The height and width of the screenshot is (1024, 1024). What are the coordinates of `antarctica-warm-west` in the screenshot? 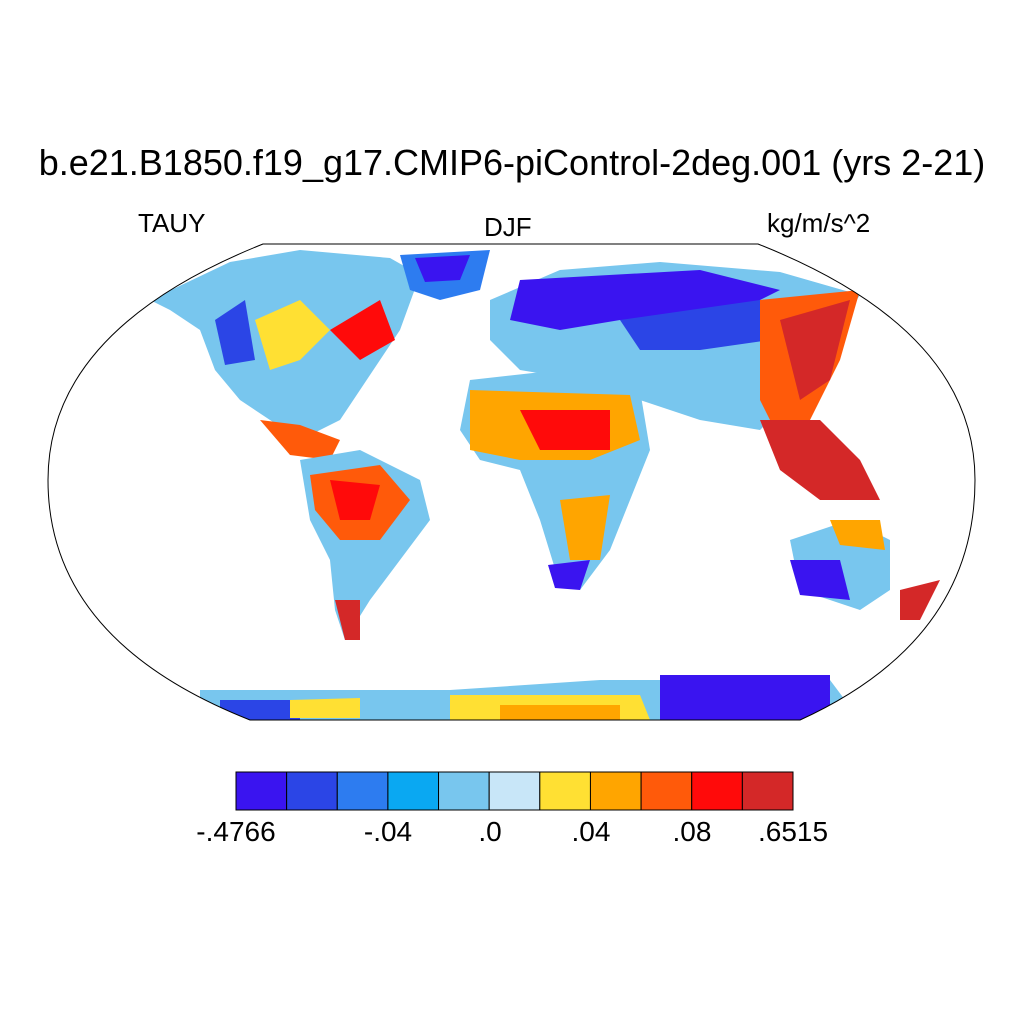 It's located at (325, 708).